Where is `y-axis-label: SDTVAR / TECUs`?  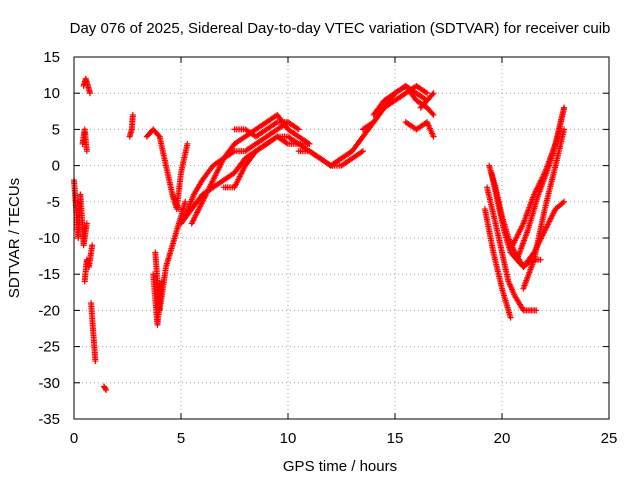 y-axis-label: SDTVAR / TECUs is located at coordinates (14, 238).